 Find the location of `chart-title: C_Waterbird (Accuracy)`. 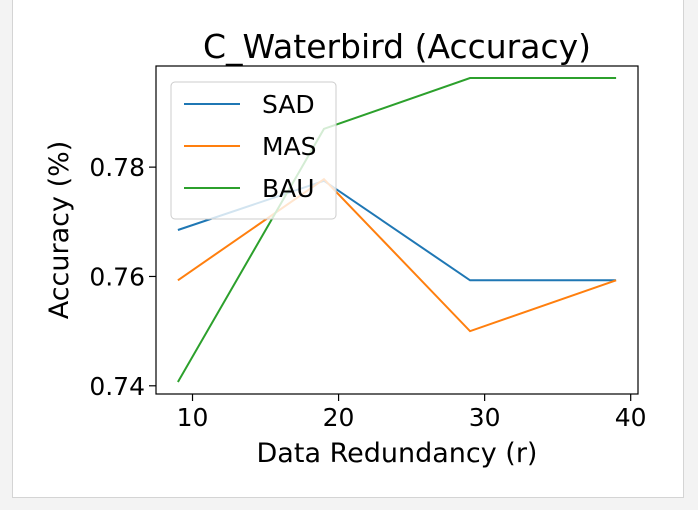

chart-title: C_Waterbird (Accuracy) is located at coordinates (397, 46).